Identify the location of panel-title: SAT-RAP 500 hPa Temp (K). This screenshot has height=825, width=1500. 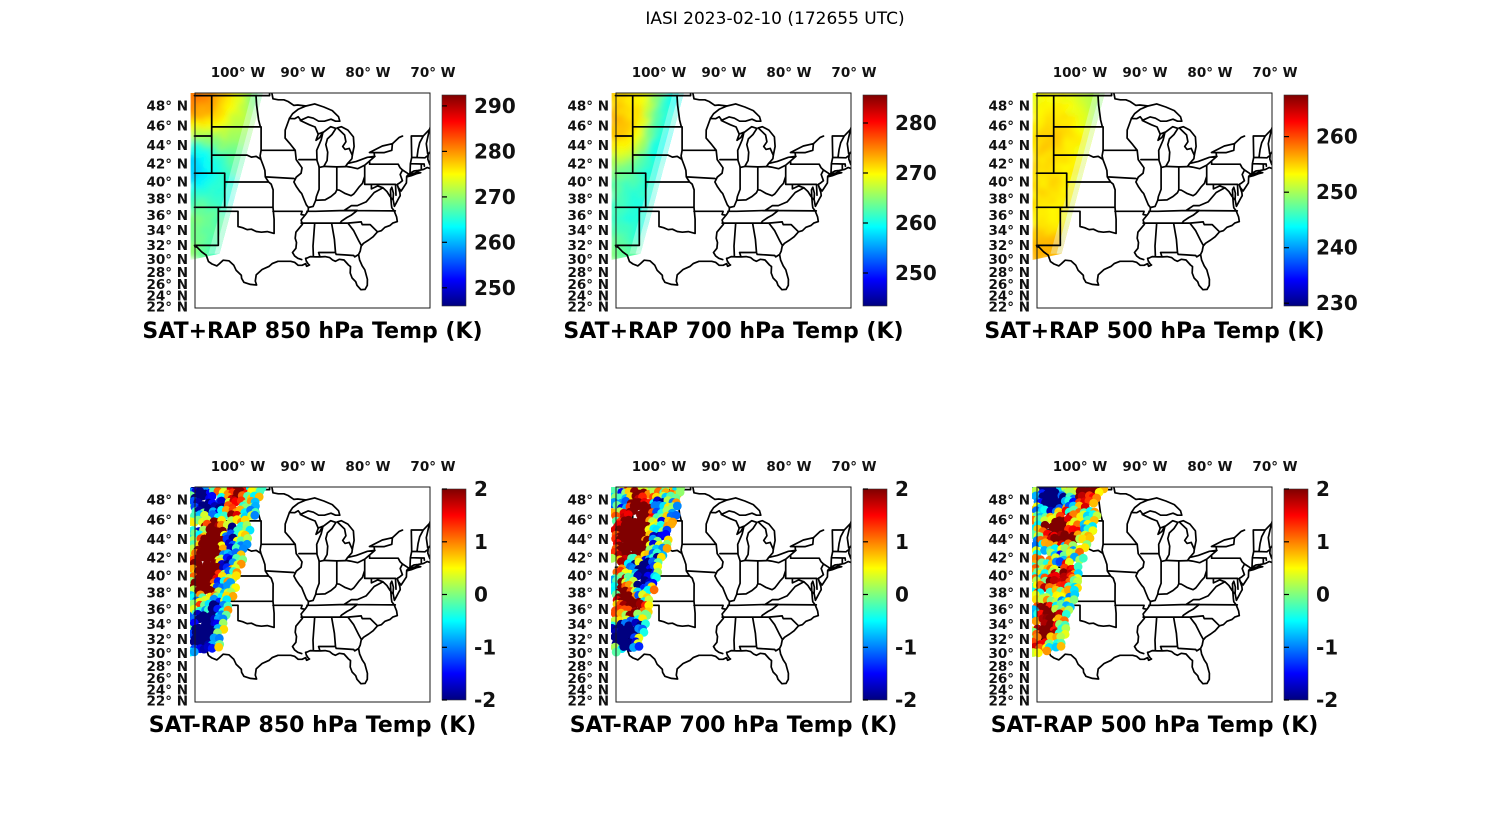
(1154, 725).